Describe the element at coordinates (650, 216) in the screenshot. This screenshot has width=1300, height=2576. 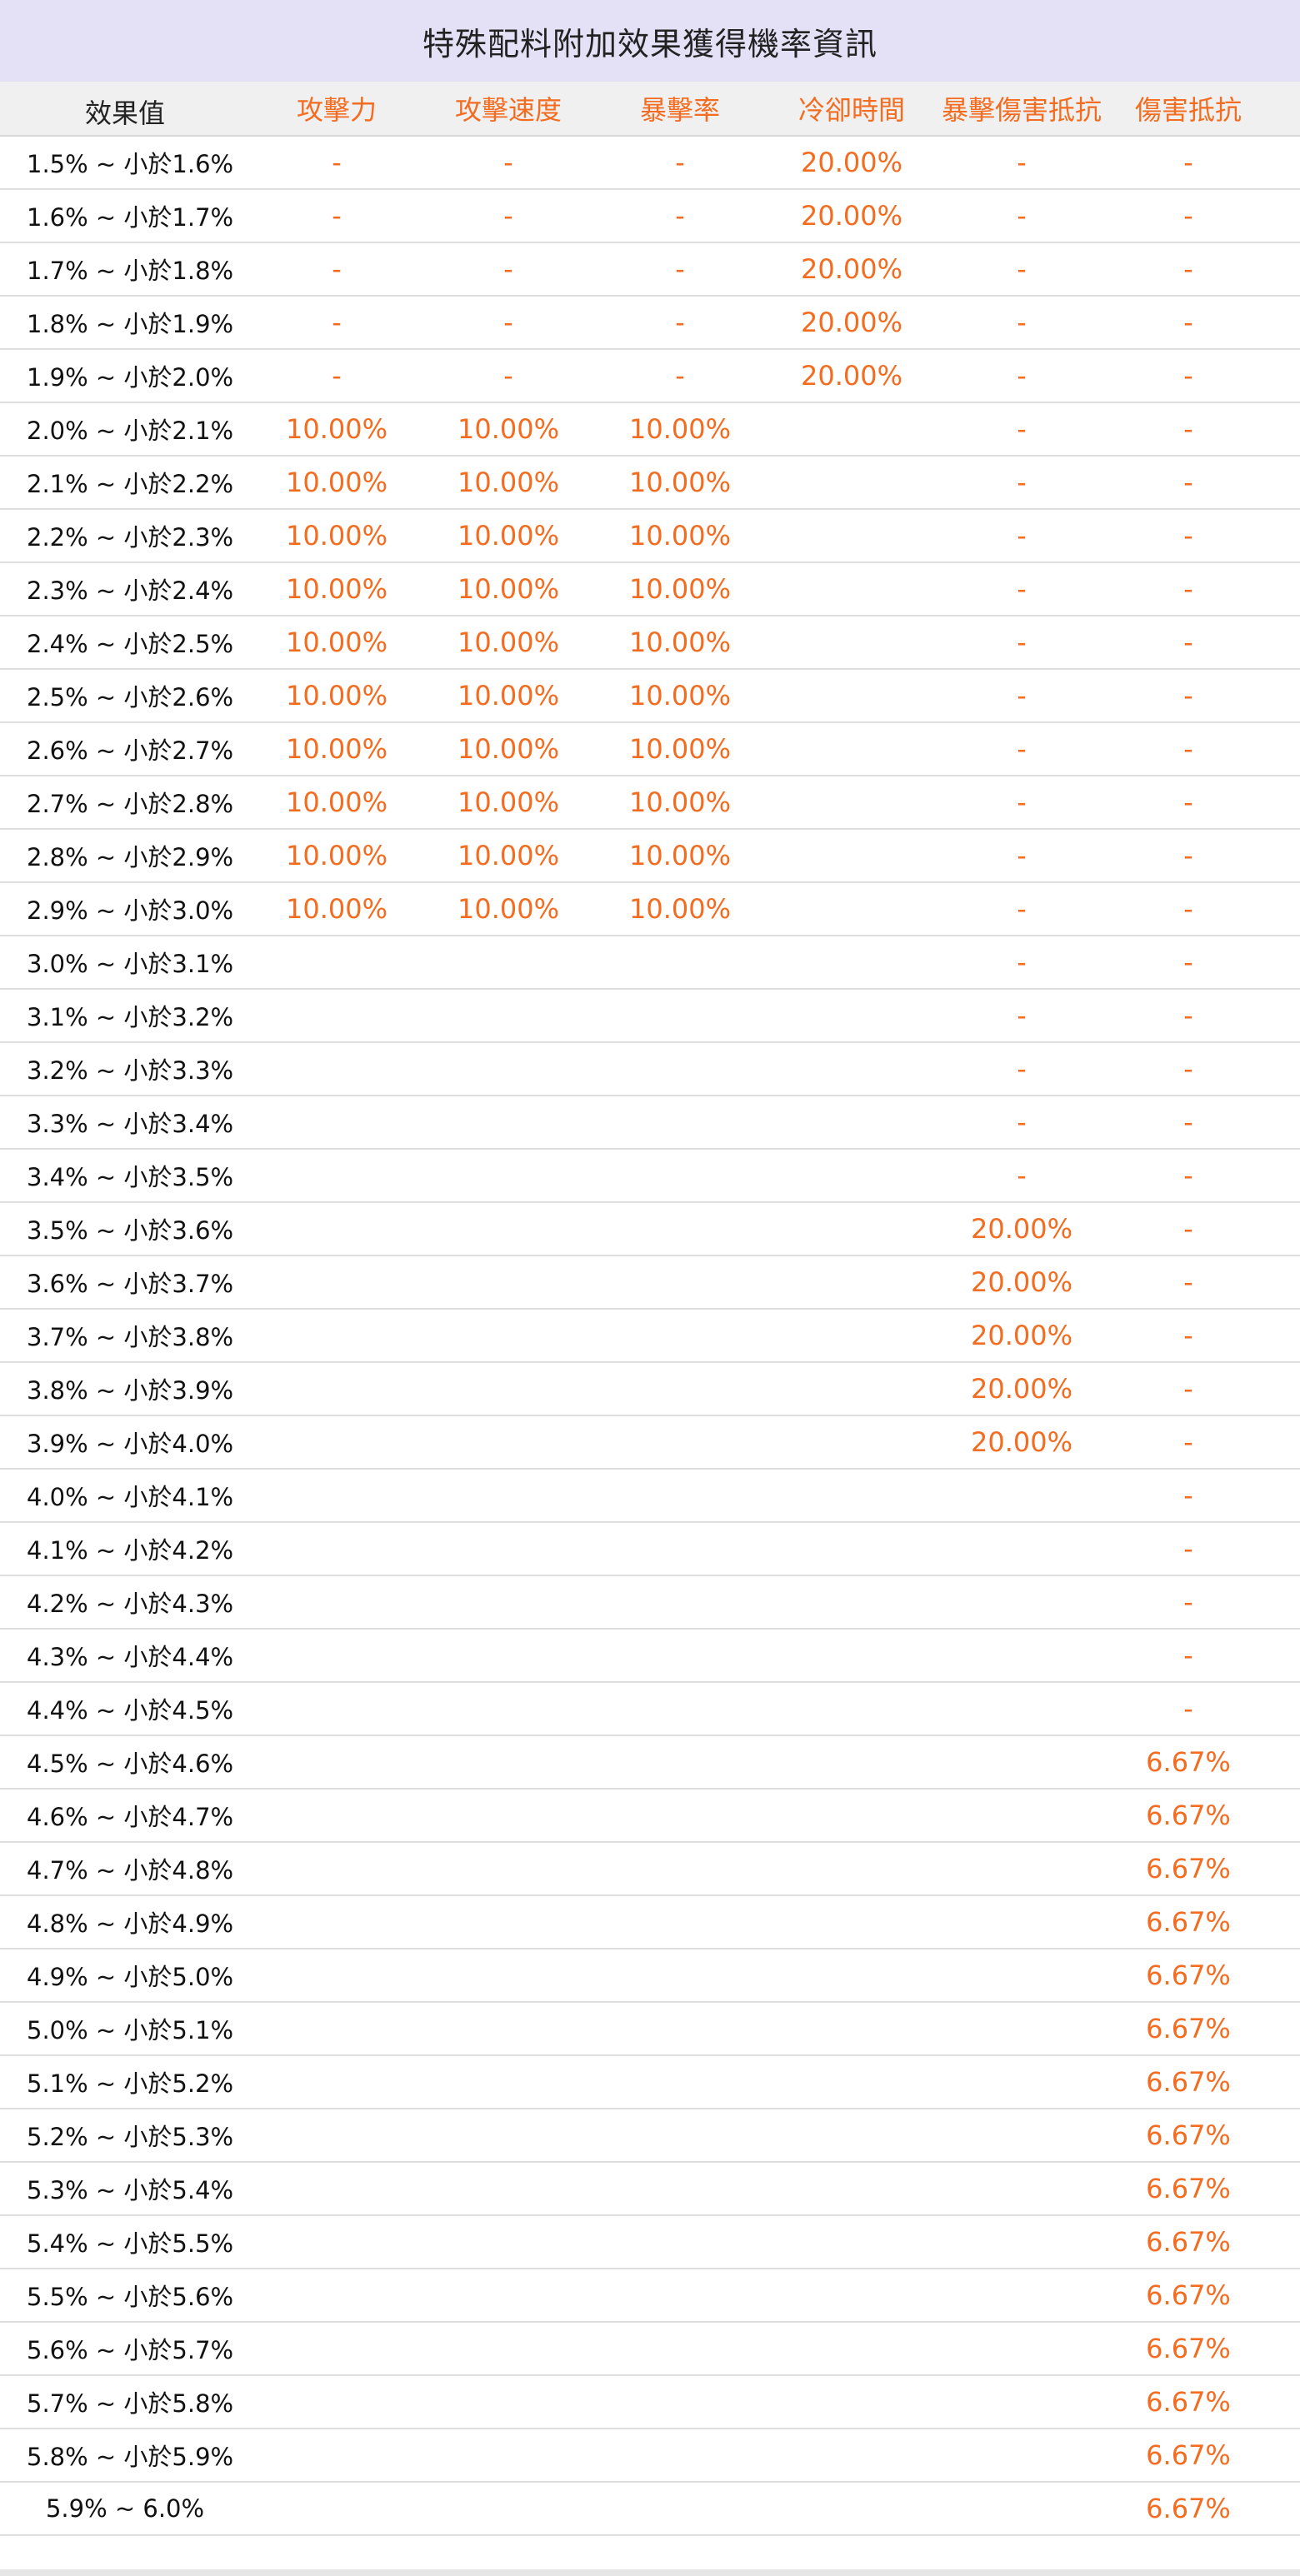
I see `table-row: 1.6% ~ 小於1.7% - - - 20.00% - -` at that location.